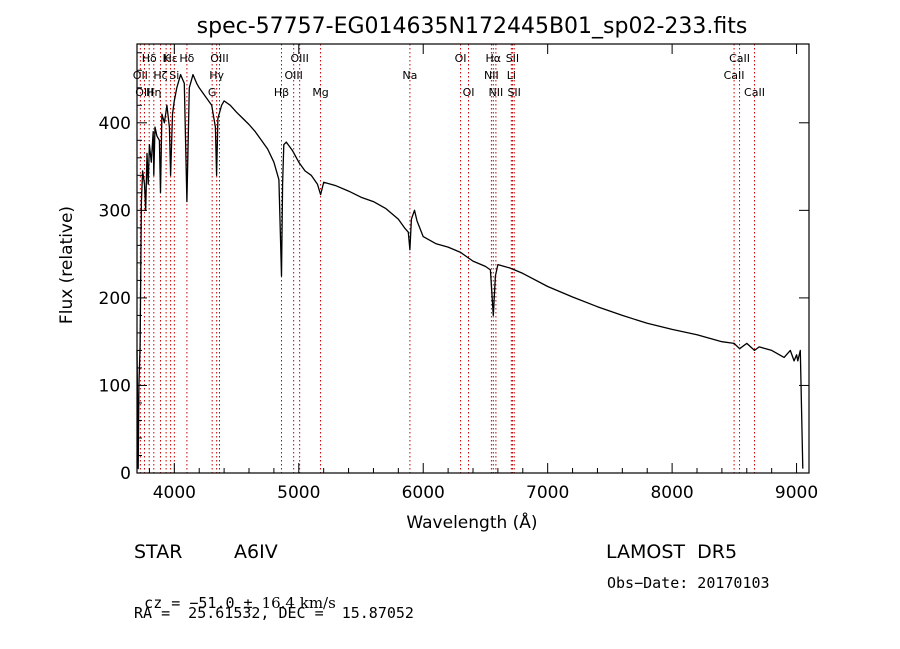  Describe the element at coordinates (256, 552) in the screenshot. I see `spectral-subclass: A6IV` at that location.